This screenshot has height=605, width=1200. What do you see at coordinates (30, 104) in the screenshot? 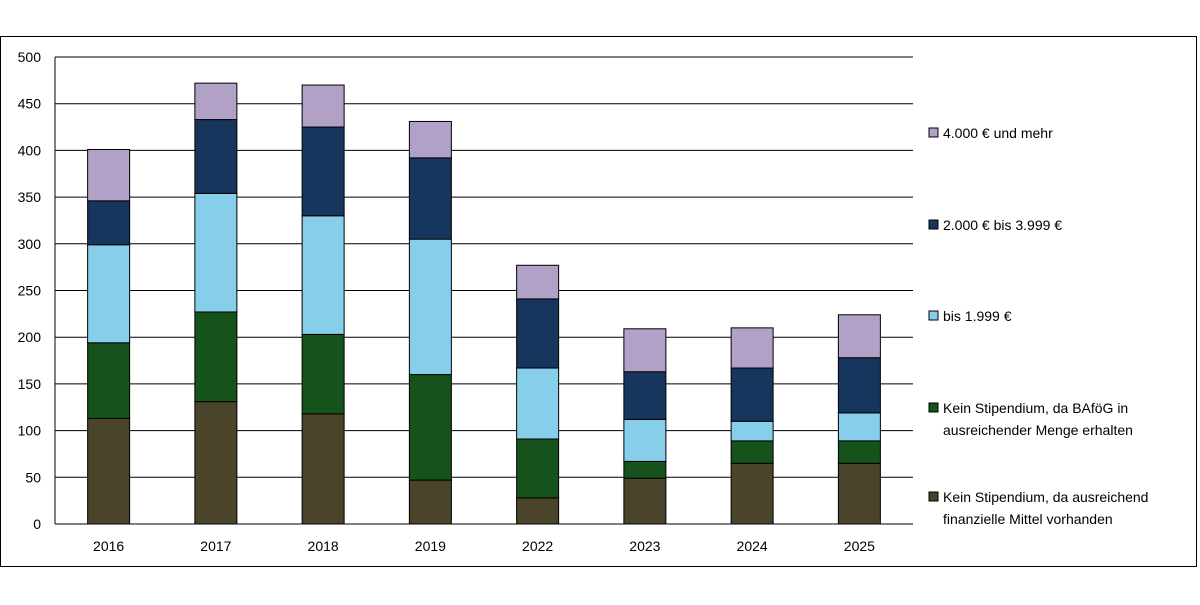
I see `y-tick-label: 450` at bounding box center [30, 104].